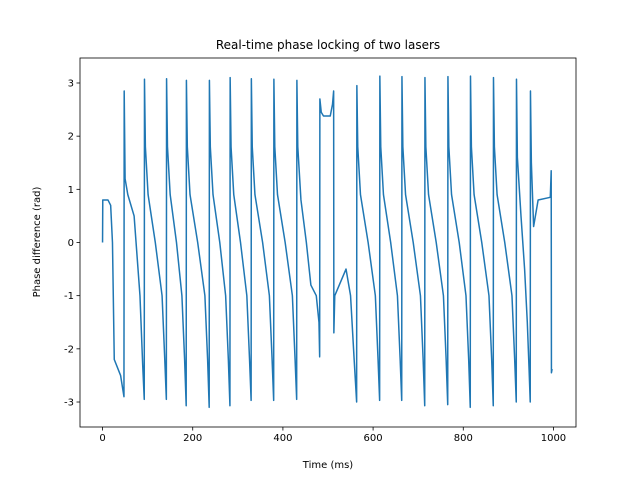 The image size is (640, 480). I want to click on y-tick-label: -1, so click(69, 296).